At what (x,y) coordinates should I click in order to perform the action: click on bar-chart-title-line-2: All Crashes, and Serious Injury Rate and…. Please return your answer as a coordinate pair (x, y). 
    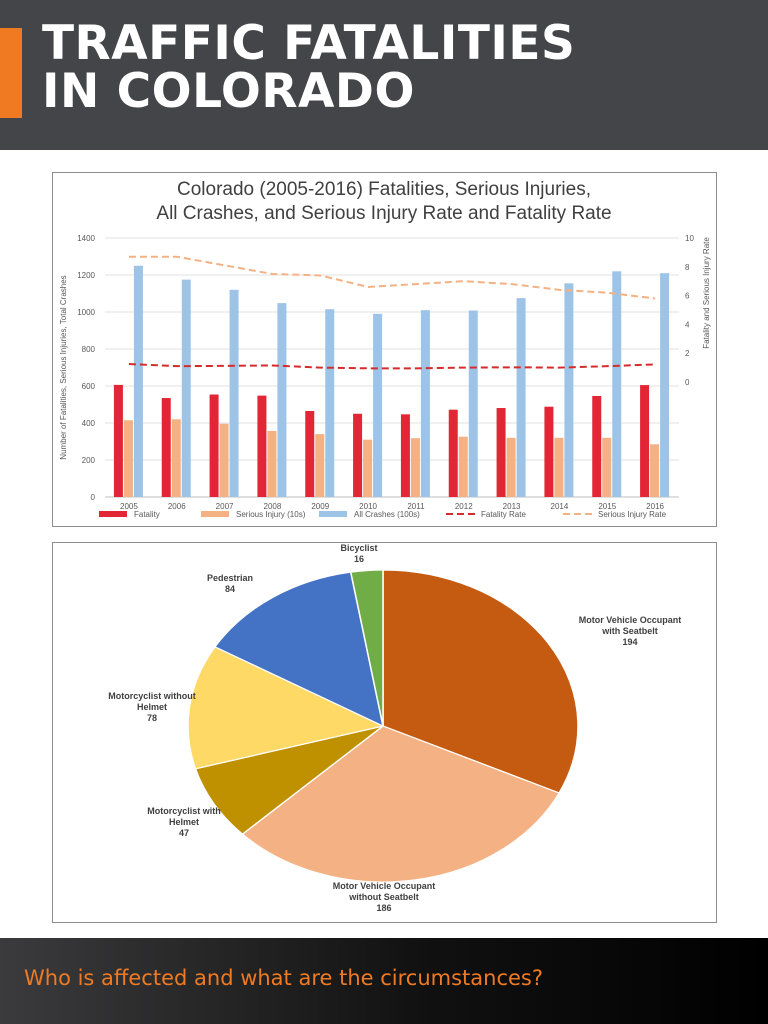
    Looking at the image, I should click on (383, 213).